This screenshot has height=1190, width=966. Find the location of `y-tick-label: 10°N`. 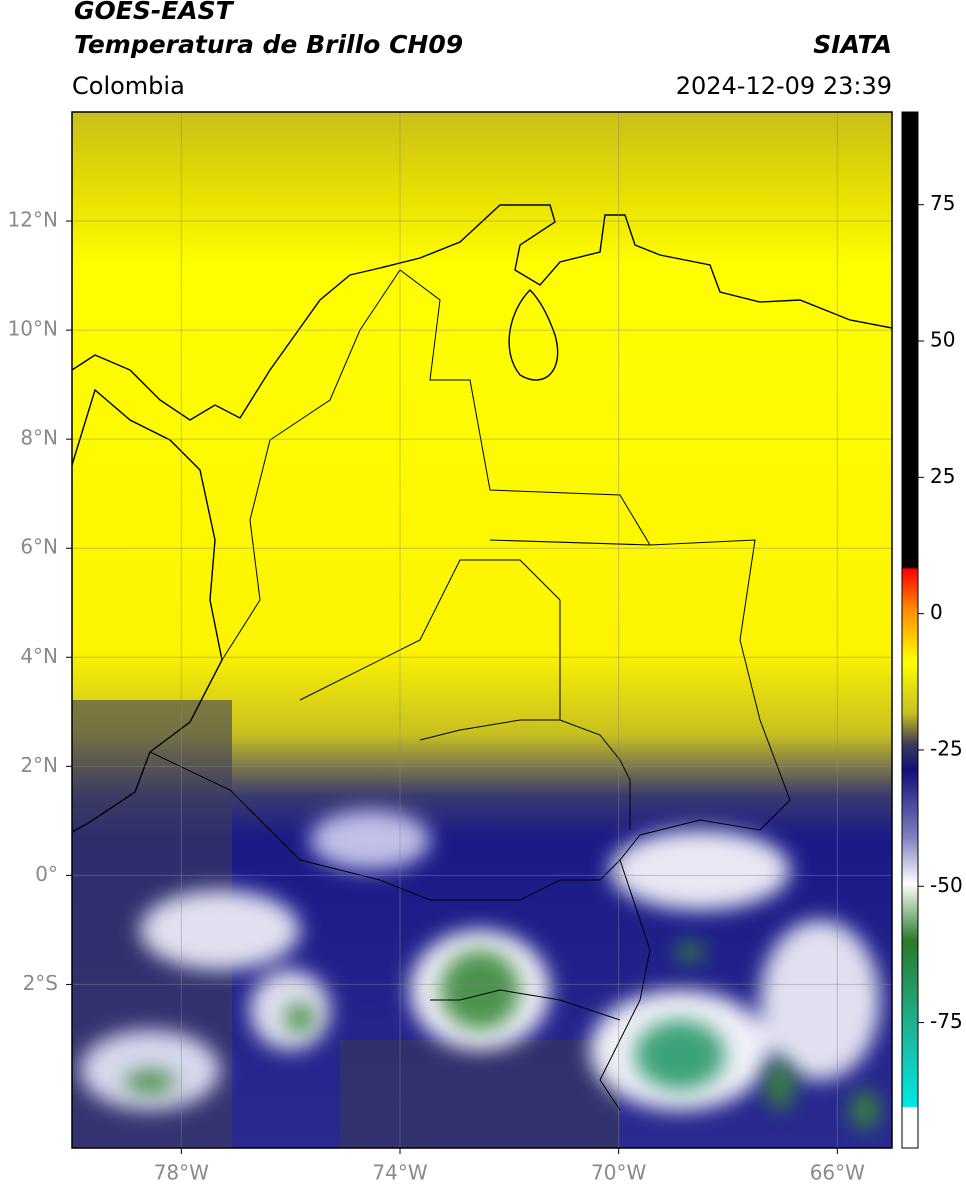

y-tick-label: 10°N is located at coordinates (33, 329).